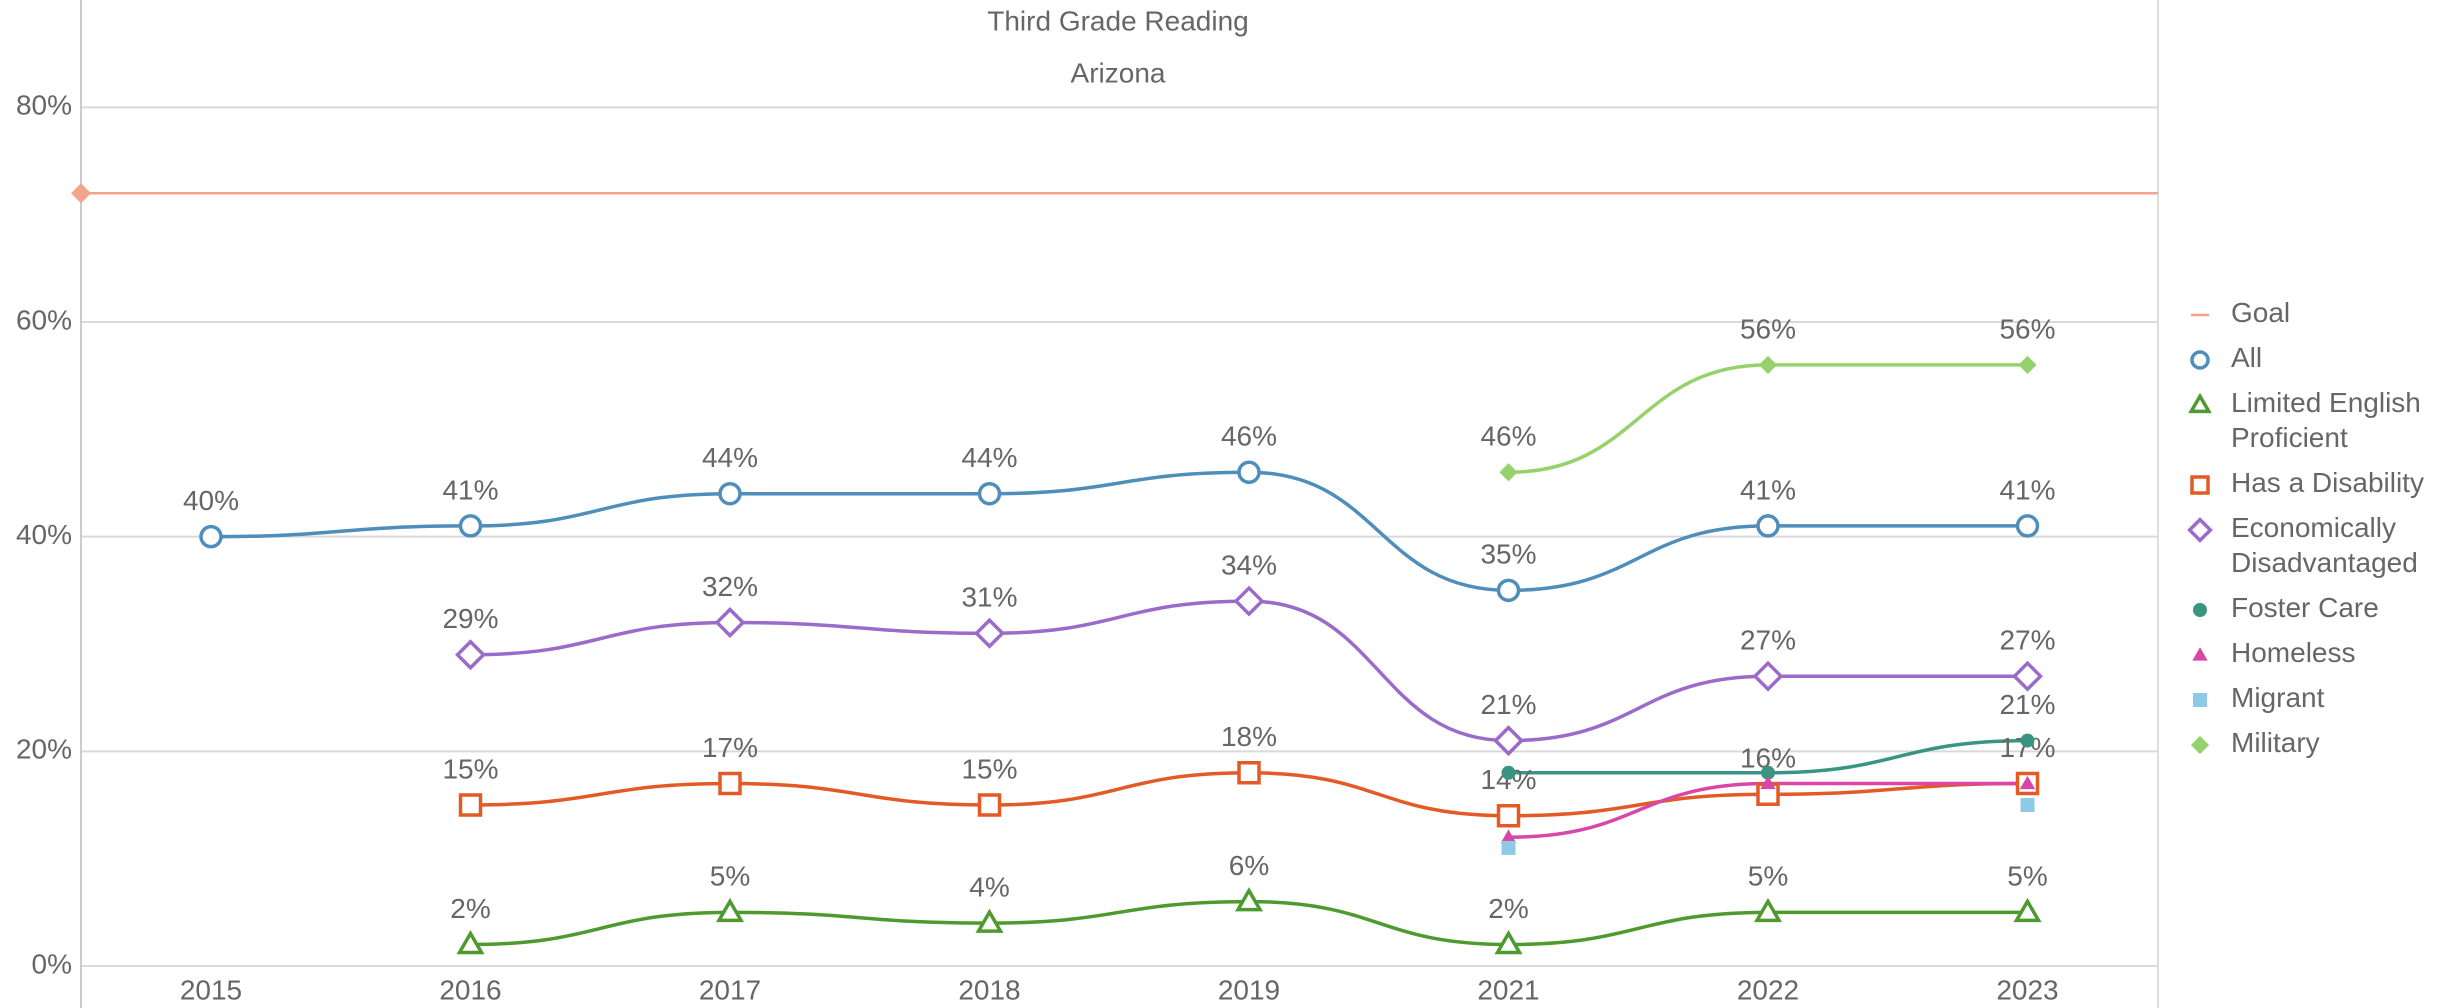 Image resolution: width=2455 pixels, height=1008 pixels. Describe the element at coordinates (1118, 72) in the screenshot. I see `chart-subtitle: Arizona` at that location.